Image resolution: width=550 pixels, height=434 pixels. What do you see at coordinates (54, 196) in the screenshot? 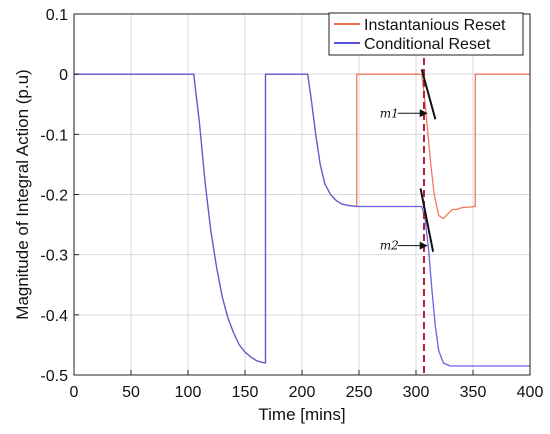
I see `y-tick-label: -0.2` at bounding box center [54, 196].